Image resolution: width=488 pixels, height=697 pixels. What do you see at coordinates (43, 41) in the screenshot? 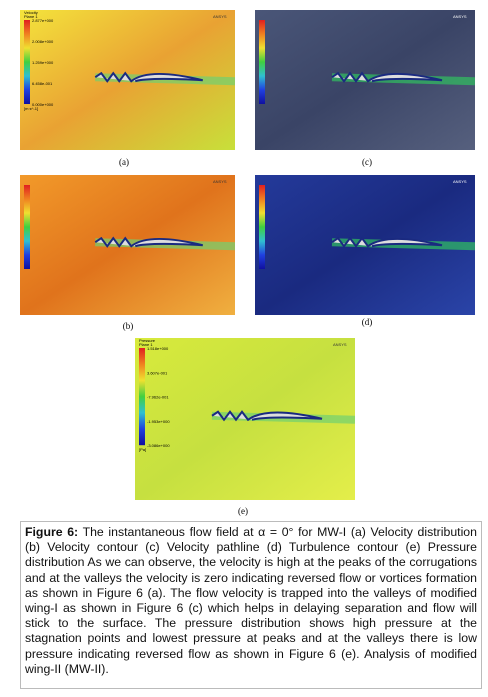
I see `legend-label: 2.008e+000` at bounding box center [43, 41].